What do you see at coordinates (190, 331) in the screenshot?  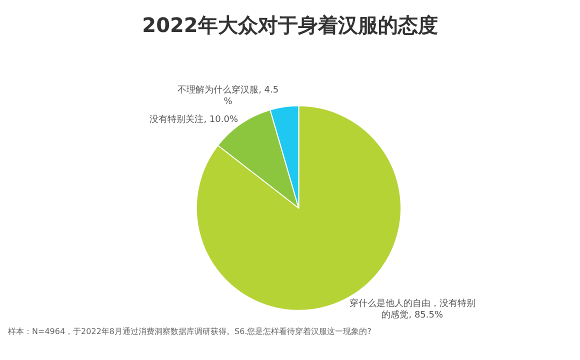 I see `text: 样本：N=4964，于2022年8月通过消费洞察数据库调研获得。S6.您是怎样看待穿着汉服这一现象的?` at bounding box center [190, 331].